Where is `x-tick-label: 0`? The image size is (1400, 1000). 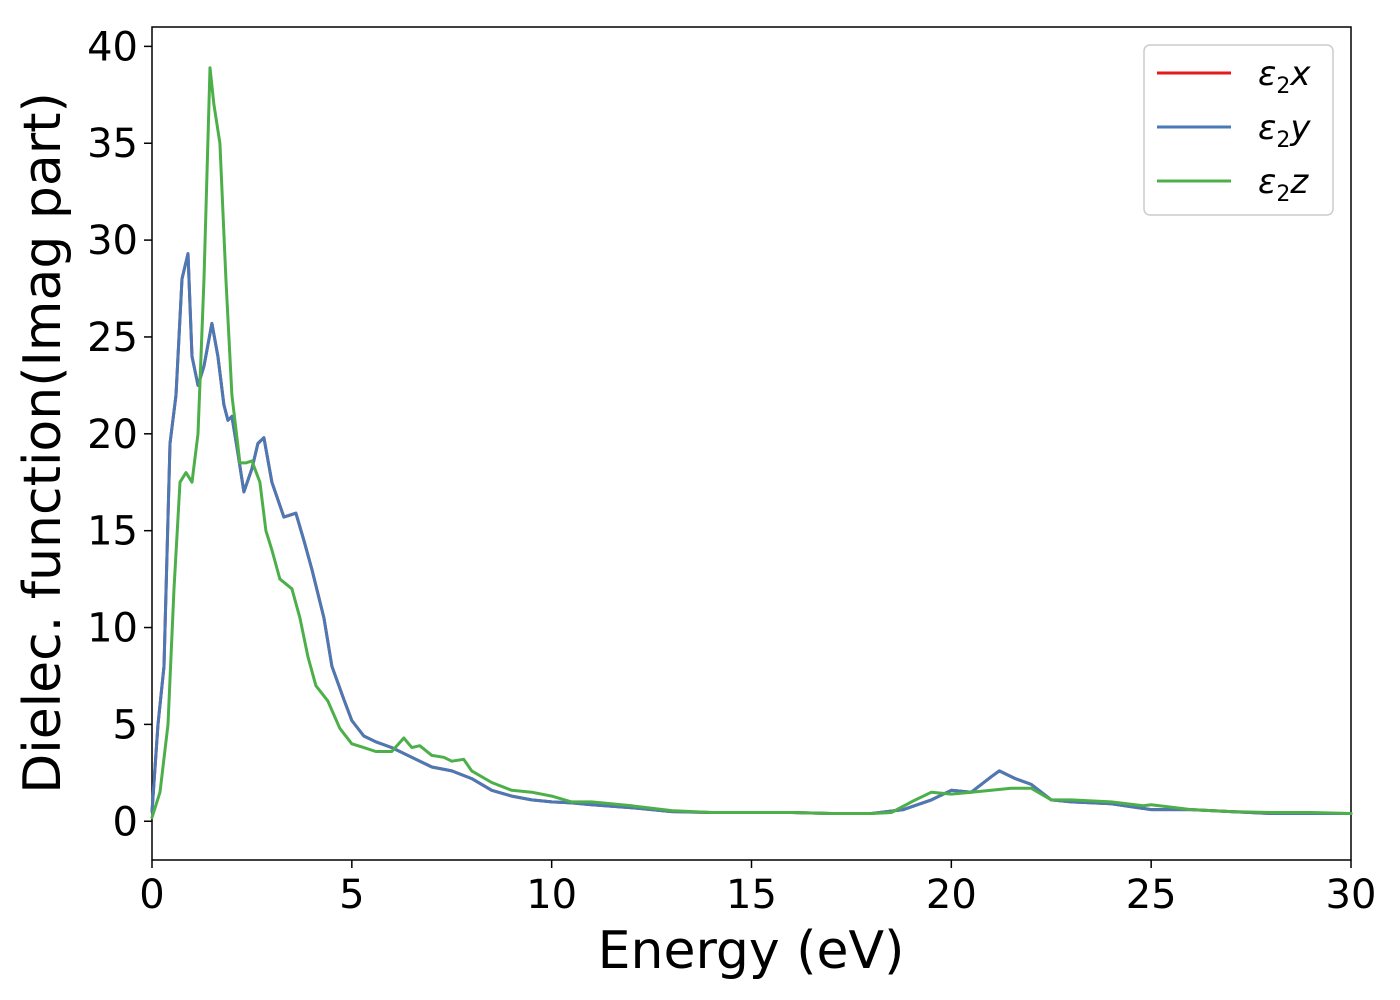 x-tick-label: 0 is located at coordinates (151, 895).